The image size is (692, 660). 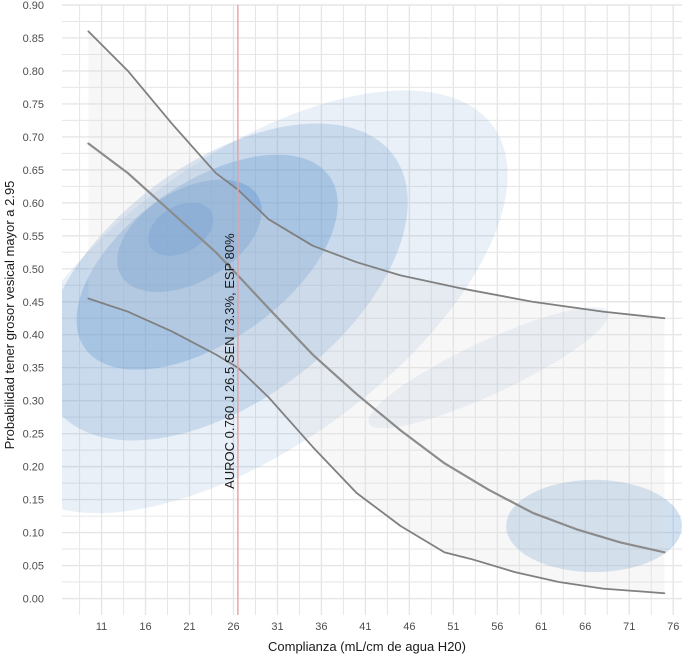 What do you see at coordinates (33, 270) in the screenshot?
I see `y-tick-label: 0.50` at bounding box center [33, 270].